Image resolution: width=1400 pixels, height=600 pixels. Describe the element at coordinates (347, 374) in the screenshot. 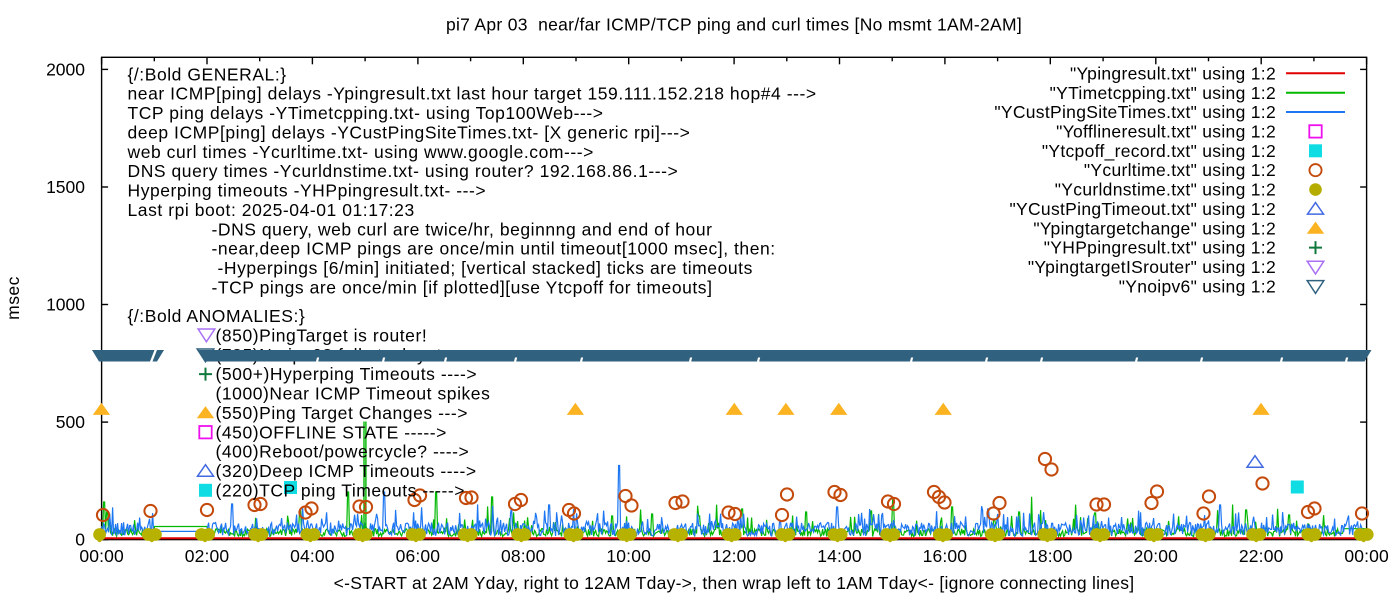

I see `svg-text: (500+)Hyperping Timeouts ---->` at that location.